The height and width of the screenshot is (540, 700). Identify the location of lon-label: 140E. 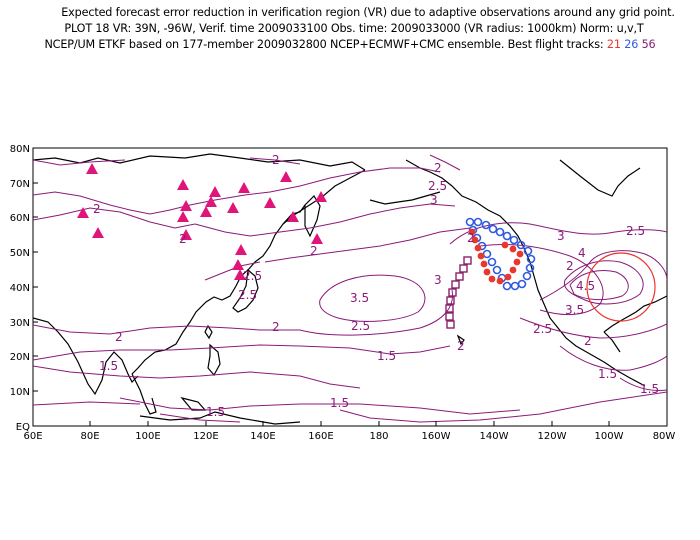
(262, 436).